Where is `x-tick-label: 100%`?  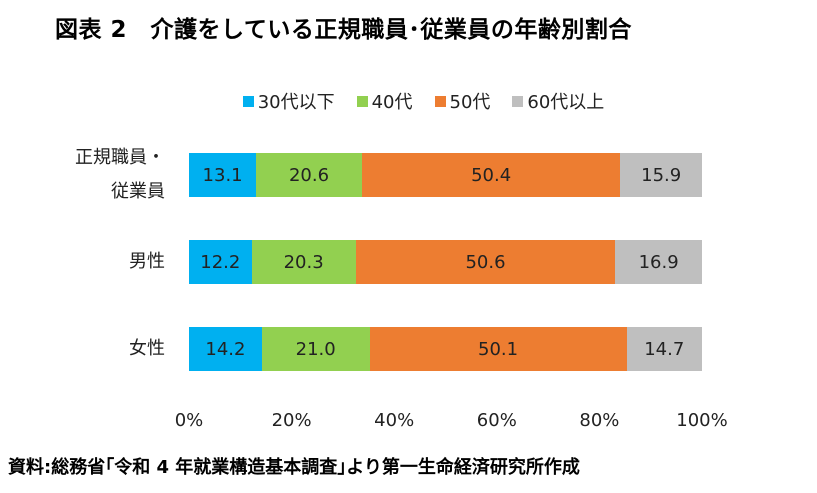
x-tick-label: 100% is located at coordinates (702, 420).